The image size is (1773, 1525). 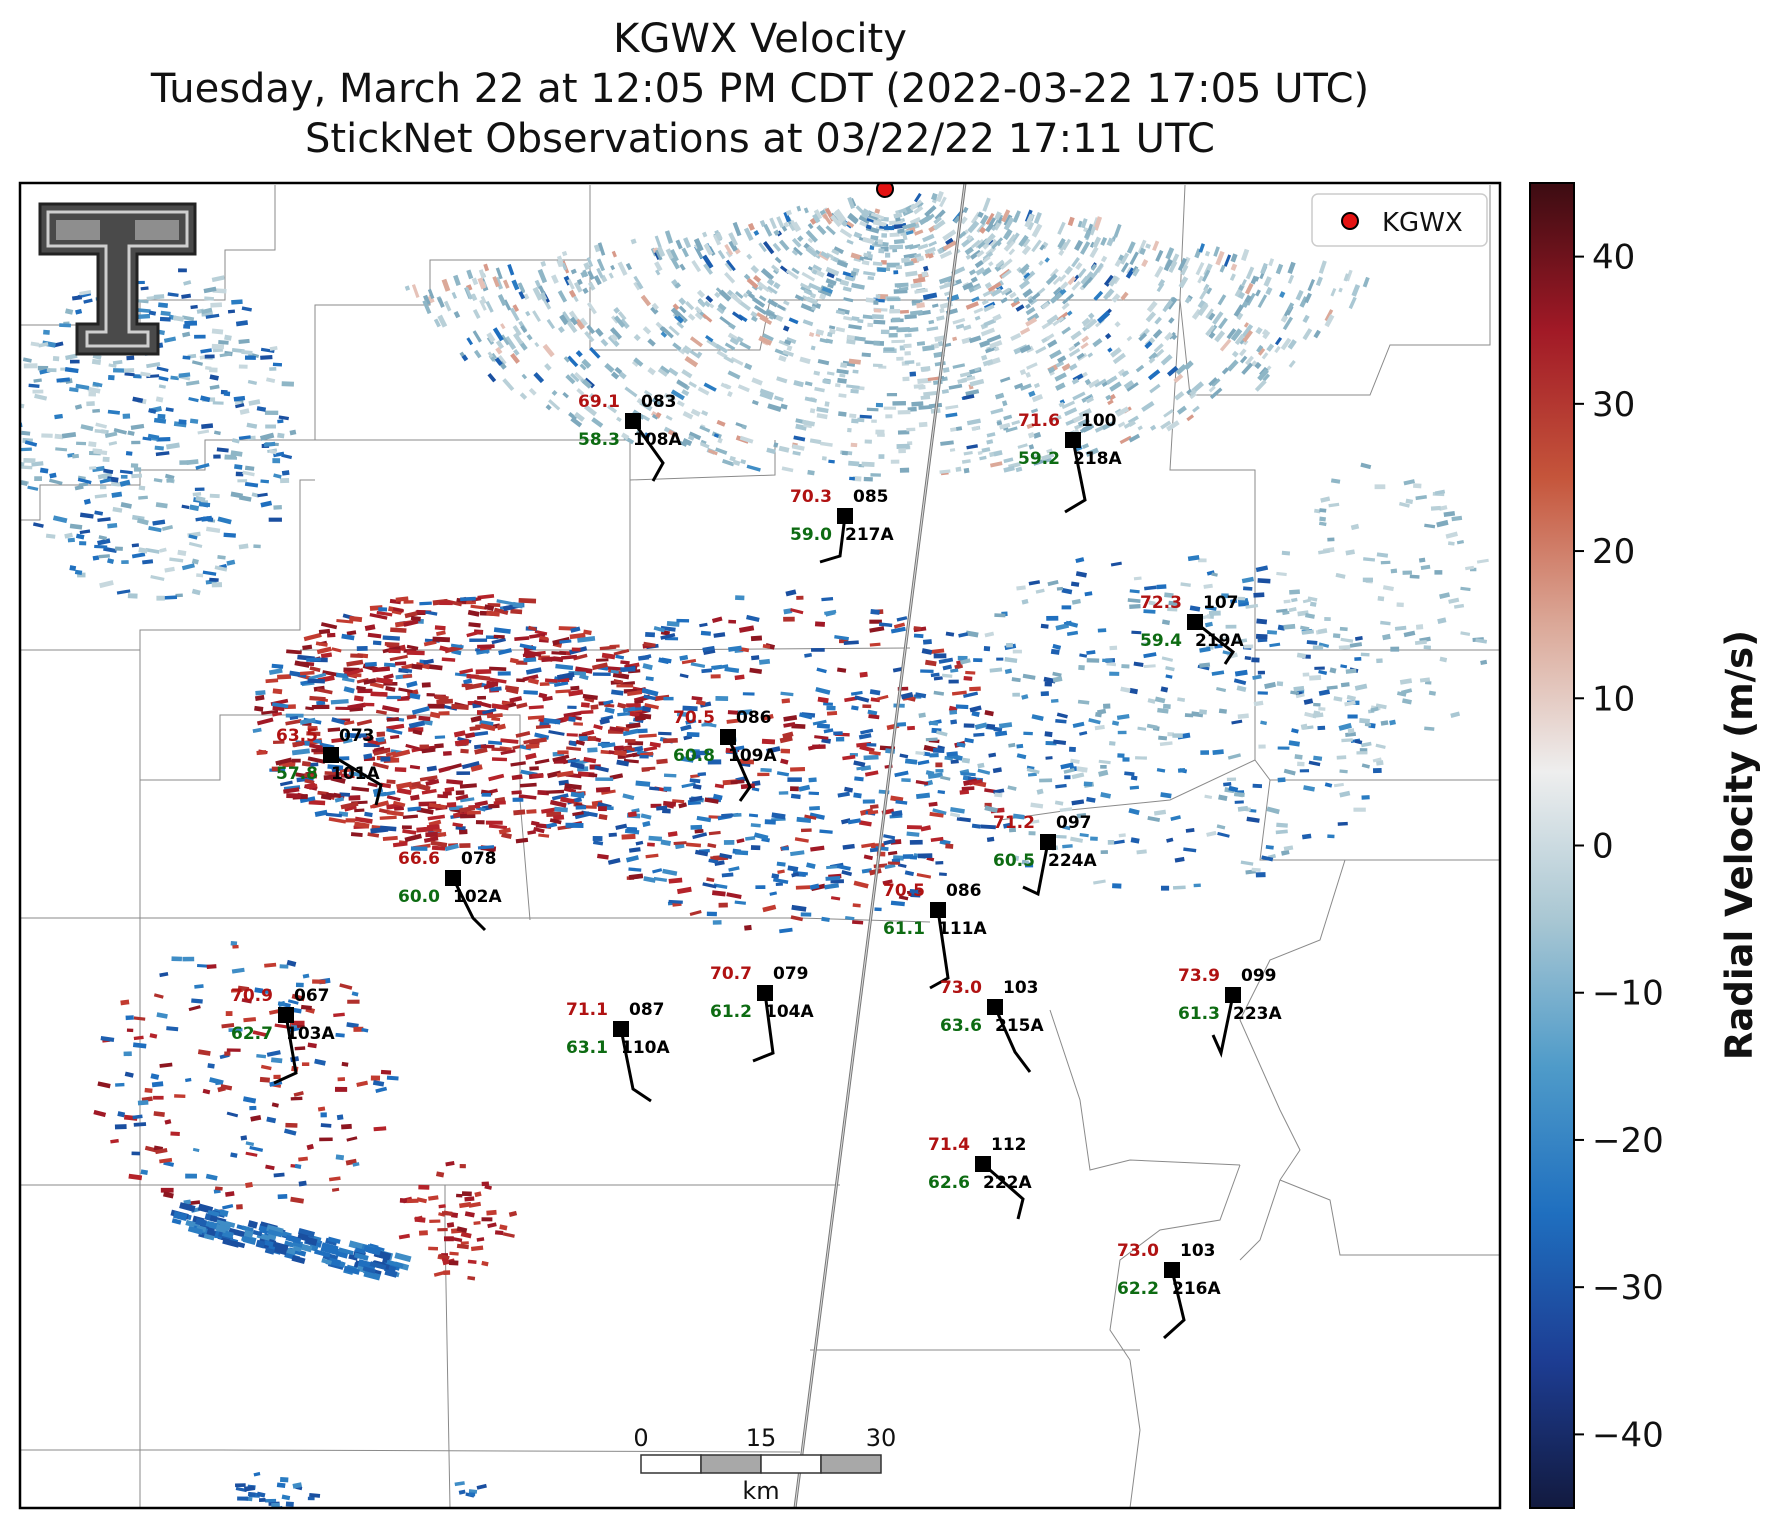 What do you see at coordinates (761, 1438) in the screenshot?
I see `scale-label-15: 15` at bounding box center [761, 1438].